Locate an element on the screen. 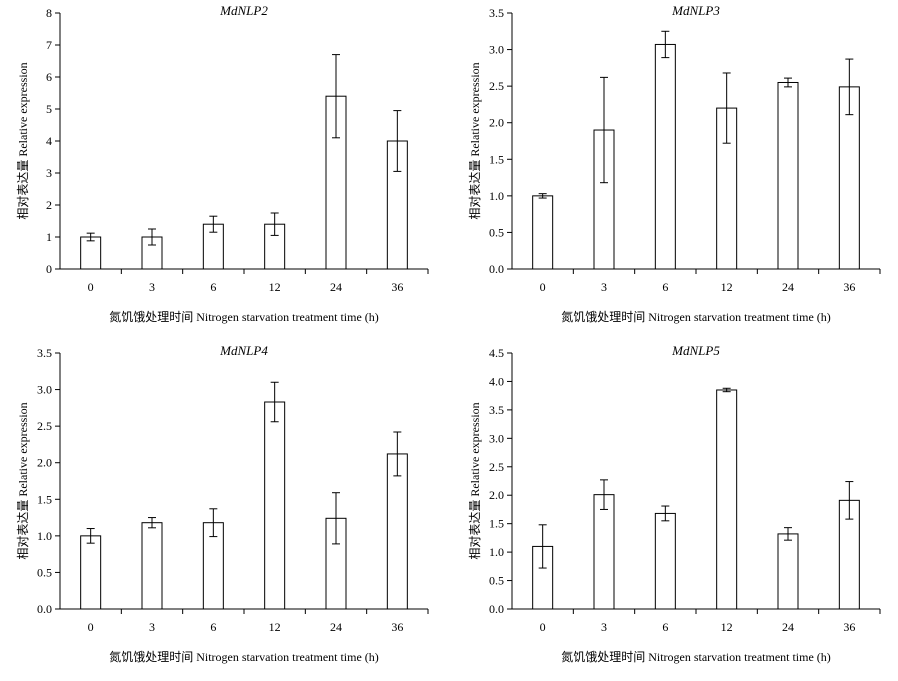  y-tick-label: 5 is located at coordinates (49, 109).